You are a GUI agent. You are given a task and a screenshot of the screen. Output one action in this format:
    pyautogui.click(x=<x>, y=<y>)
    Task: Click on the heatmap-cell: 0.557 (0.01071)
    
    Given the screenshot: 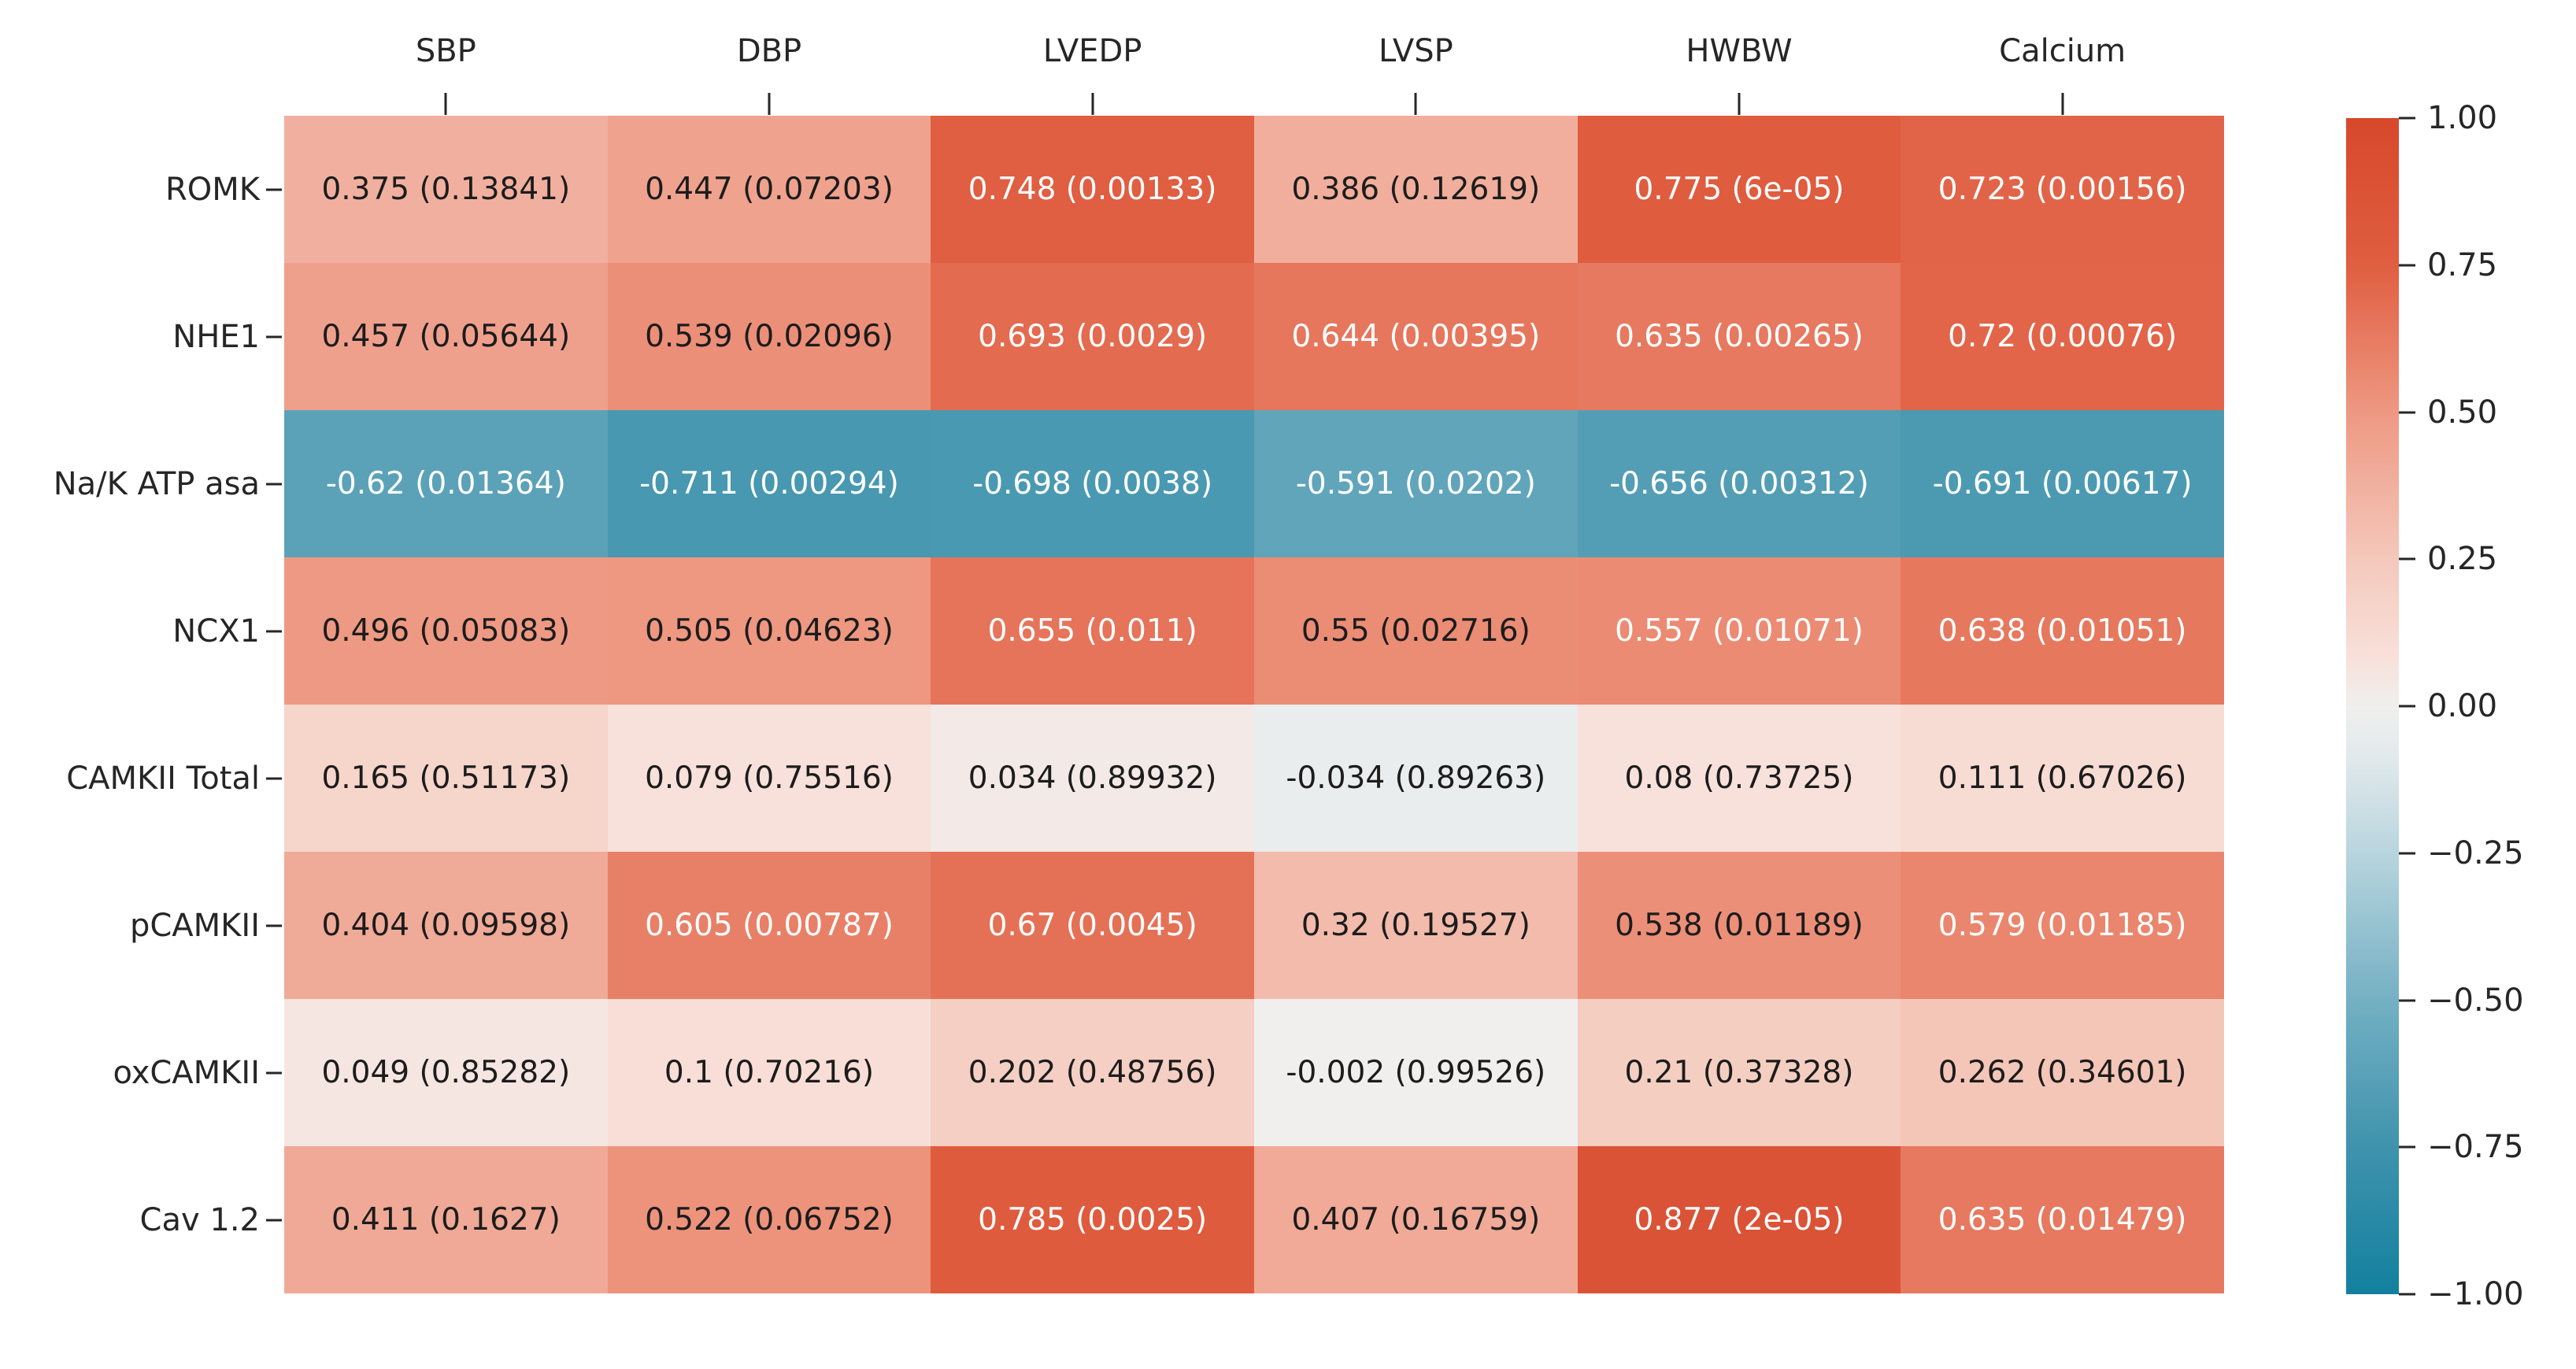 What is the action you would take?
    pyautogui.click(x=1739, y=631)
    